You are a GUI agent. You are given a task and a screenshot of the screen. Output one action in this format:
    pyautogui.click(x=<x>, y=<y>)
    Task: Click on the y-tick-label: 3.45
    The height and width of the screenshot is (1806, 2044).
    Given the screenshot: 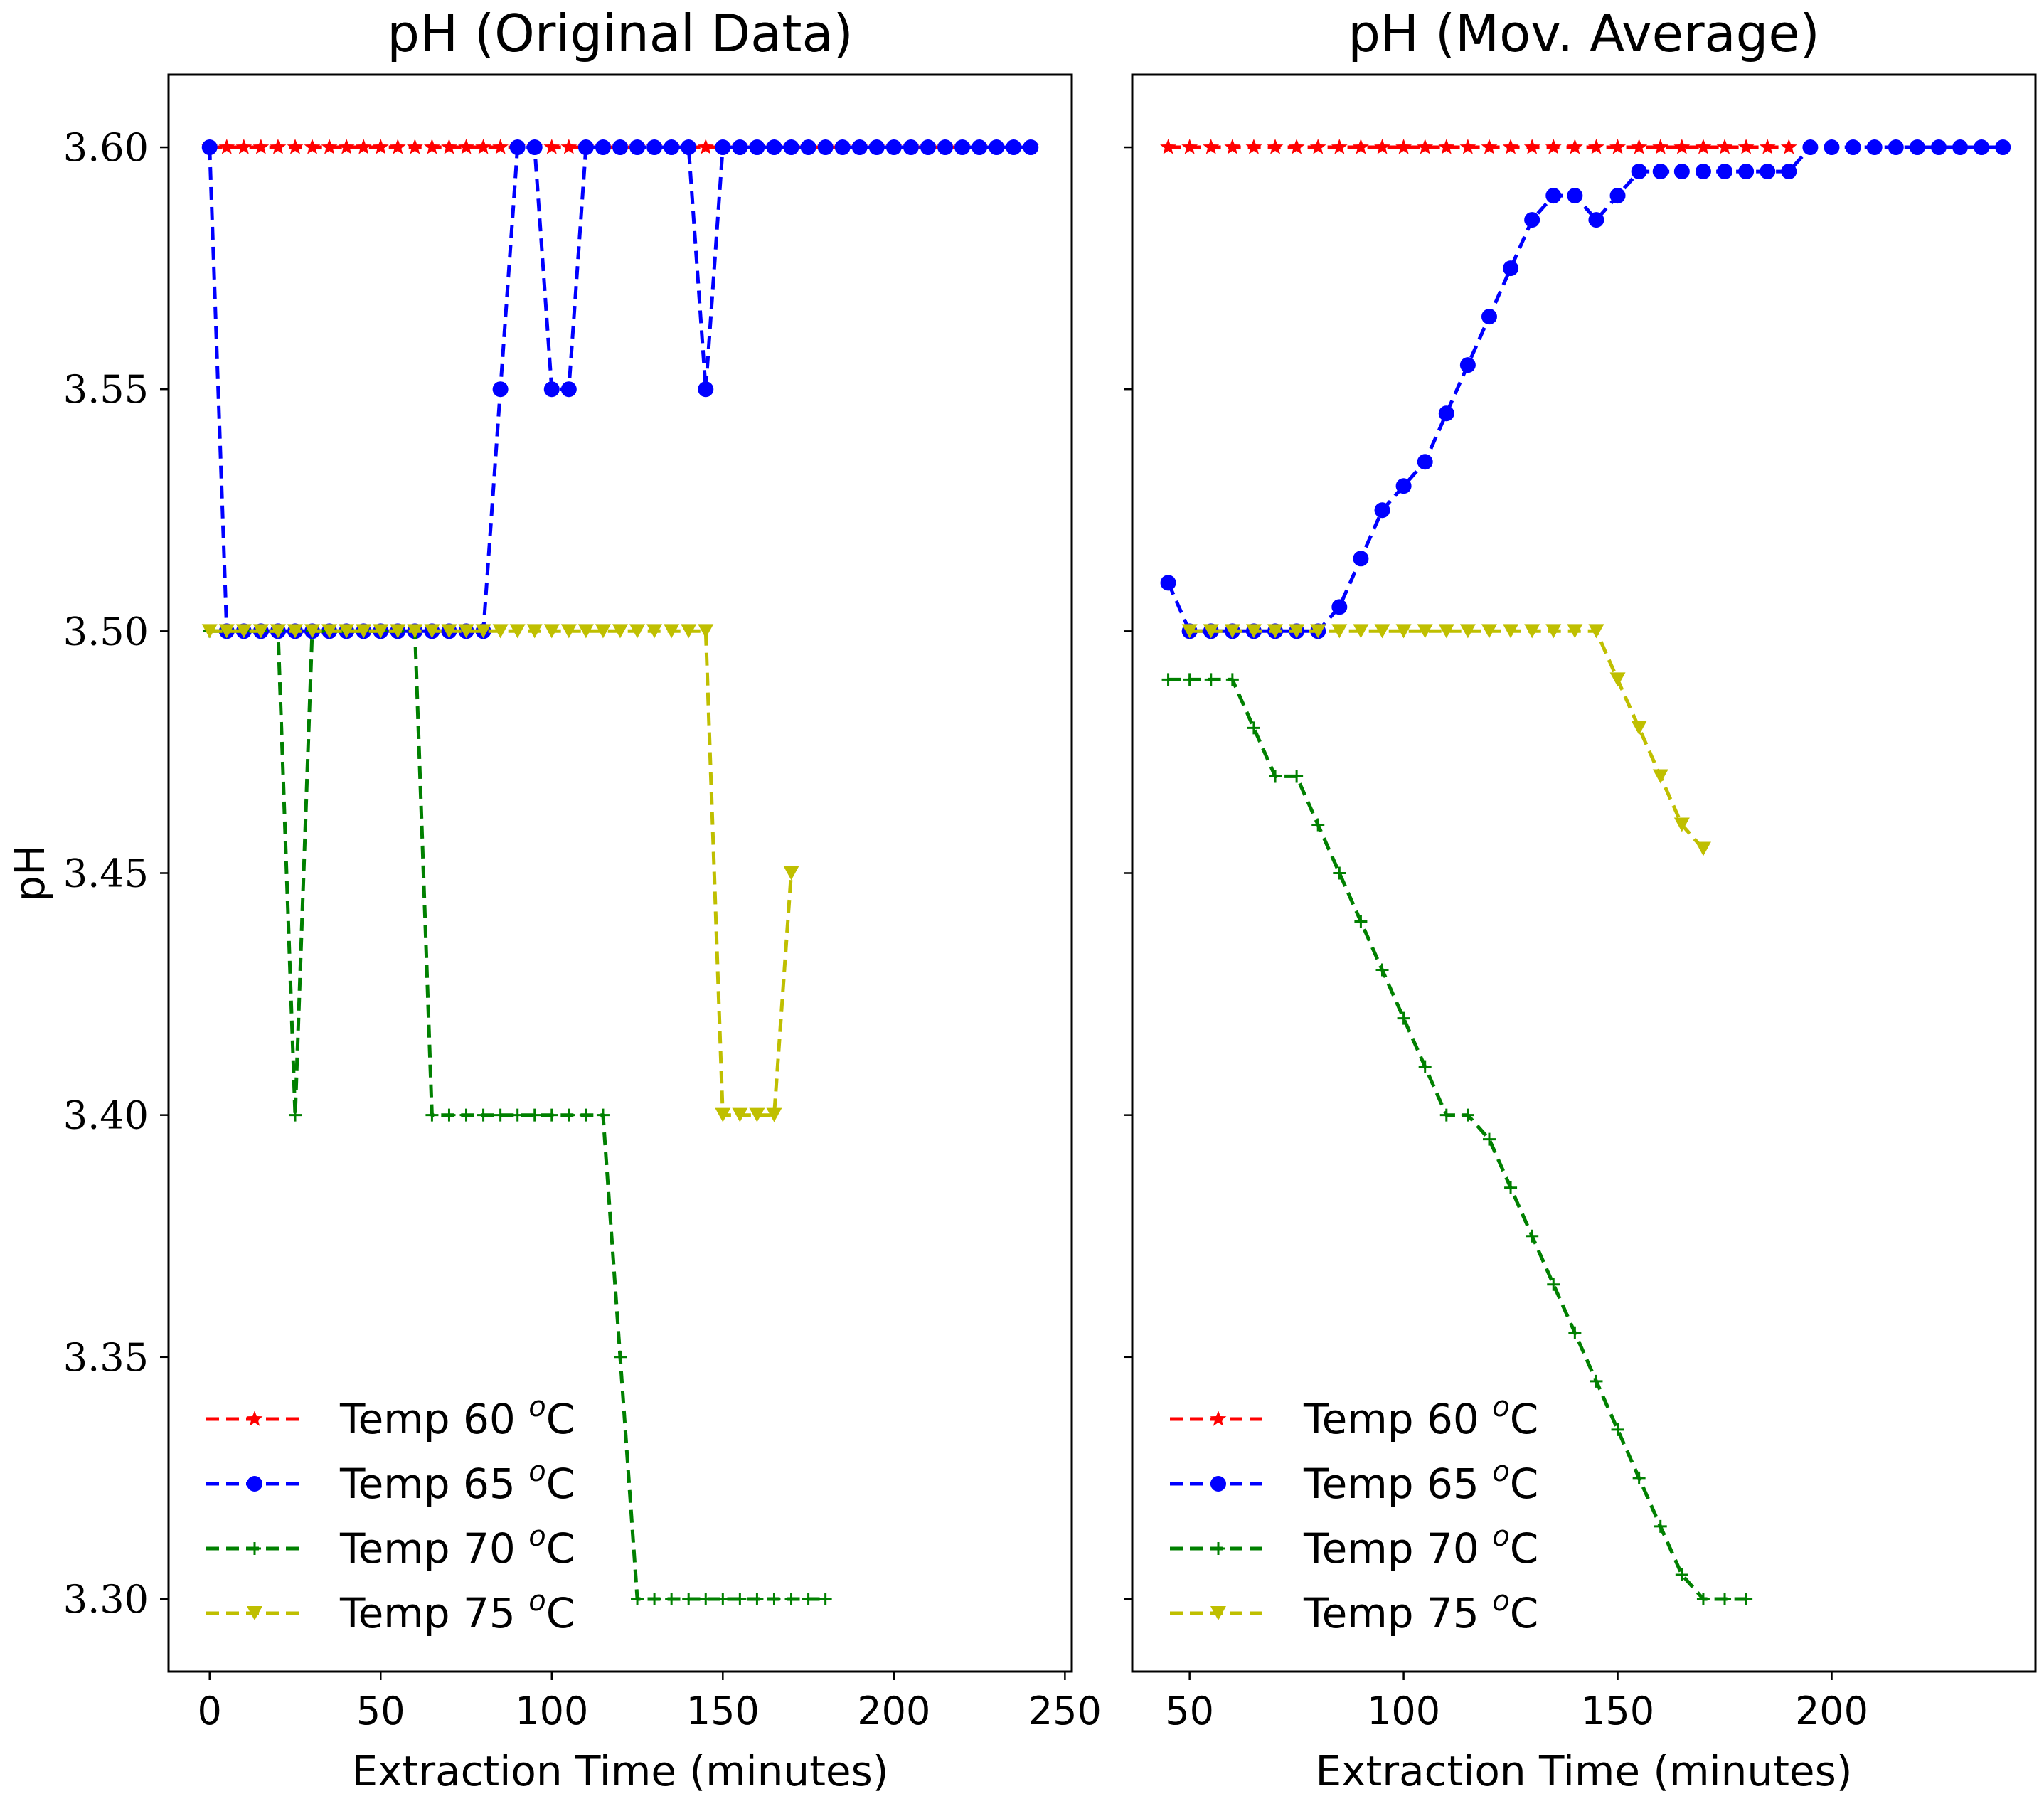 What is the action you would take?
    pyautogui.click(x=106, y=874)
    